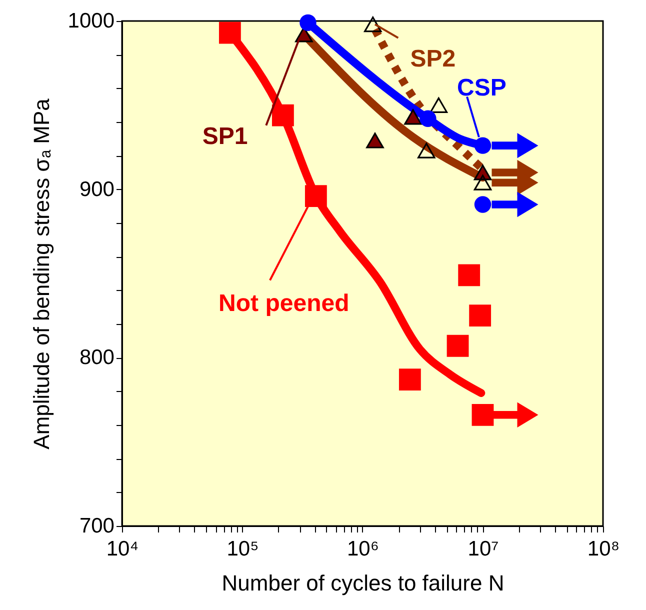  I want to click on x-tick-label: 10⁷, so click(483, 549).